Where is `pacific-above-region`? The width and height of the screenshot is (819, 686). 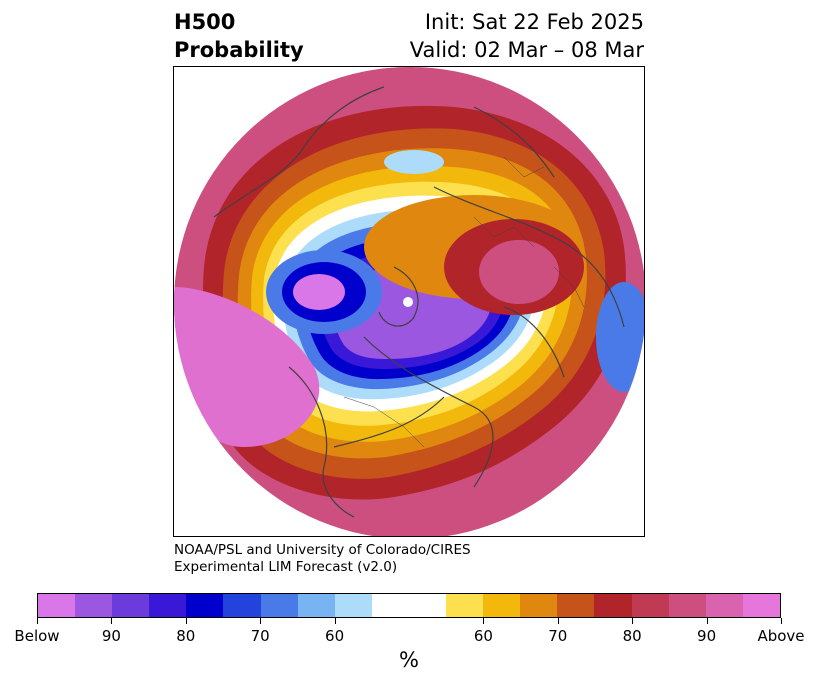 pacific-above-region is located at coordinates (247, 367).